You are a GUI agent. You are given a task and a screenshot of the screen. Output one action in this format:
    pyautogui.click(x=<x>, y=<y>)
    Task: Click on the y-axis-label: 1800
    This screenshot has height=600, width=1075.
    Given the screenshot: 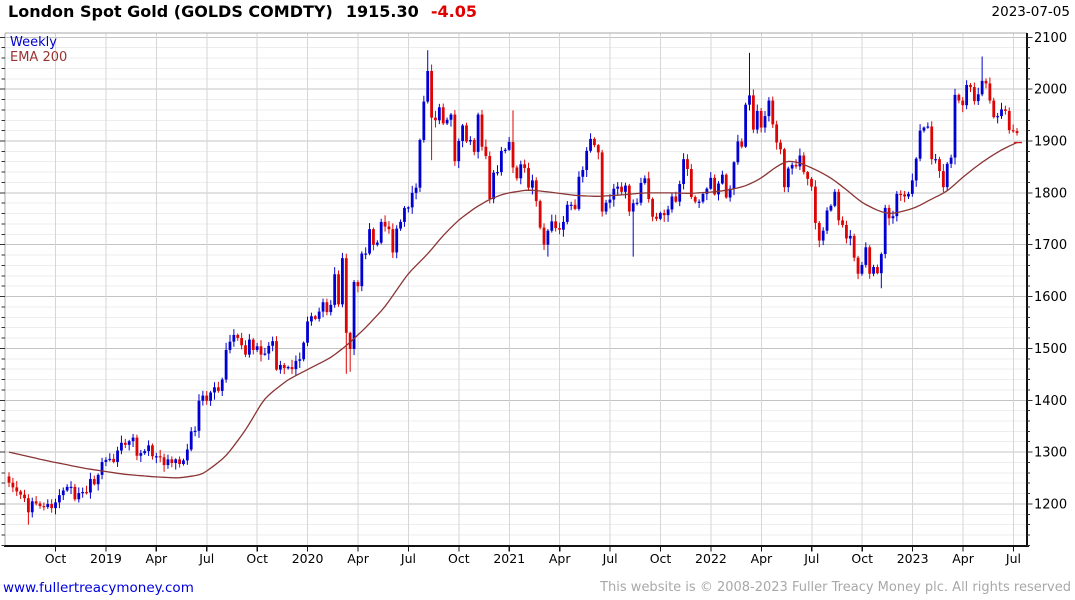 What is the action you would take?
    pyautogui.click(x=1050, y=193)
    